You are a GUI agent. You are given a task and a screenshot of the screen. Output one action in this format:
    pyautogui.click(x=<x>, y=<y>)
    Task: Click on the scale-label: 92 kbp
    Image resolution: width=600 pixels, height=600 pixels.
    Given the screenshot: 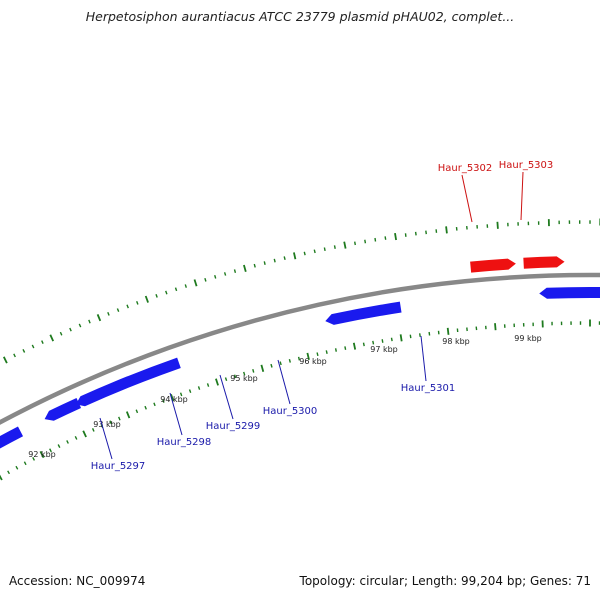 What is the action you would take?
    pyautogui.click(x=42, y=454)
    